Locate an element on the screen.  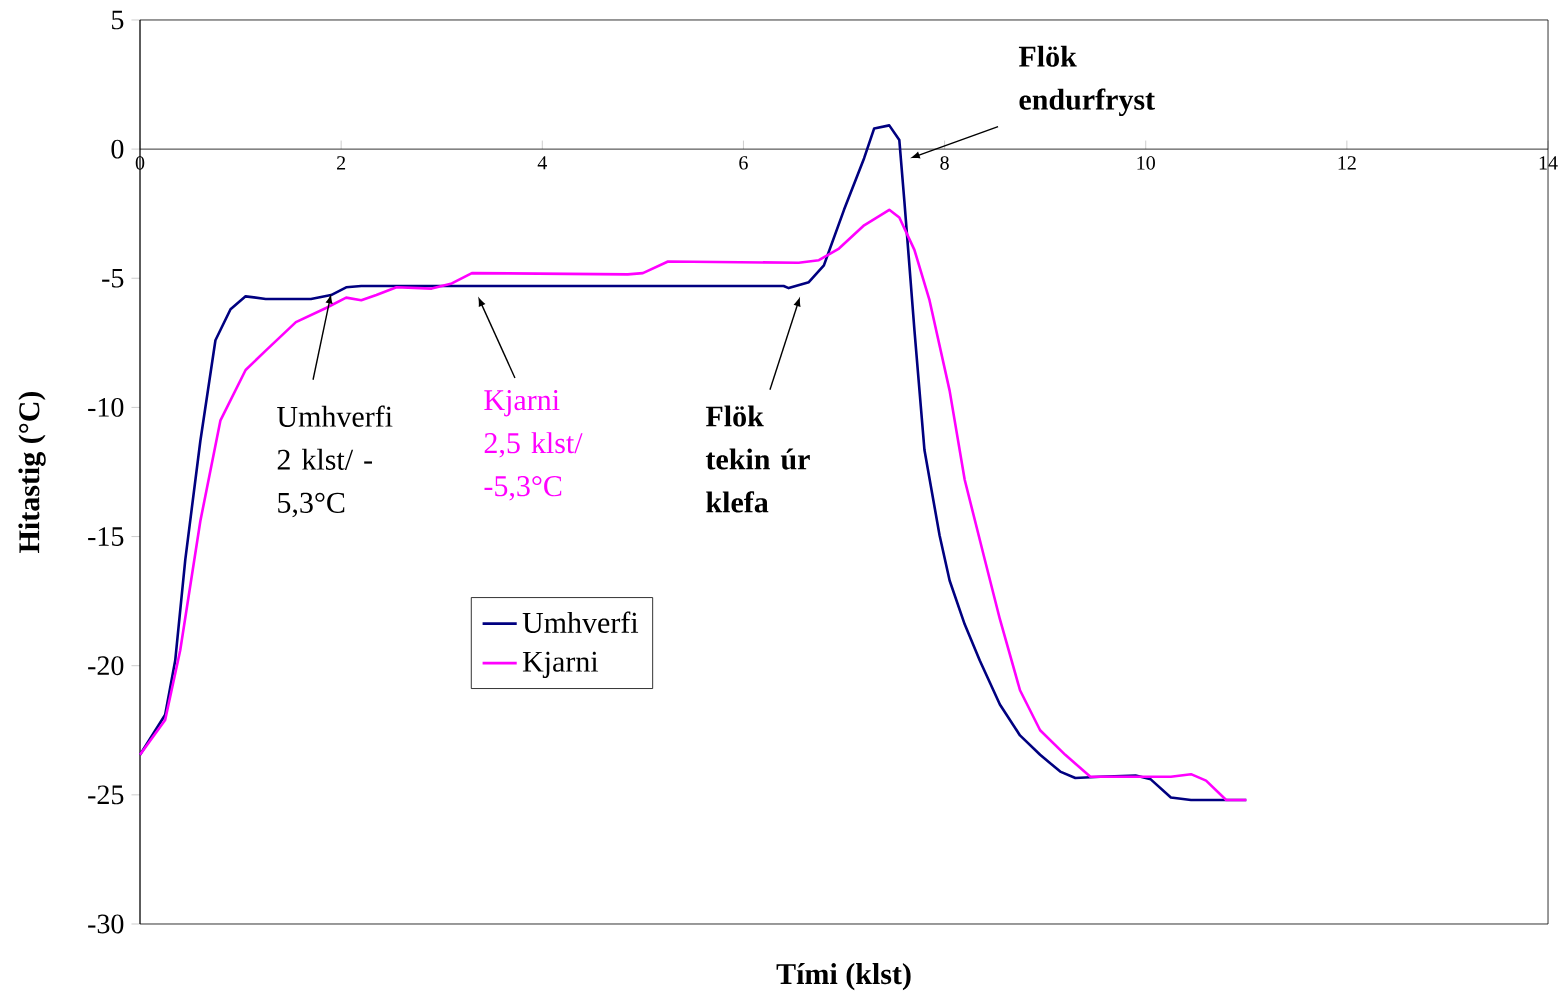
x-tick-label: 2 is located at coordinates (341, 163).